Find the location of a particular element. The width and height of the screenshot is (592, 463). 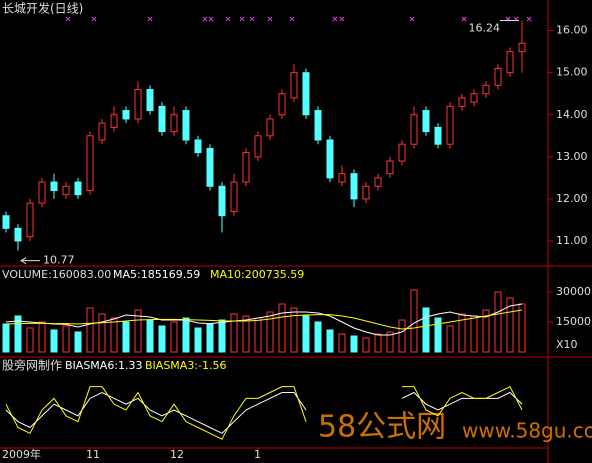

chart-title: 长城开发(日线) is located at coordinates (42, 8).